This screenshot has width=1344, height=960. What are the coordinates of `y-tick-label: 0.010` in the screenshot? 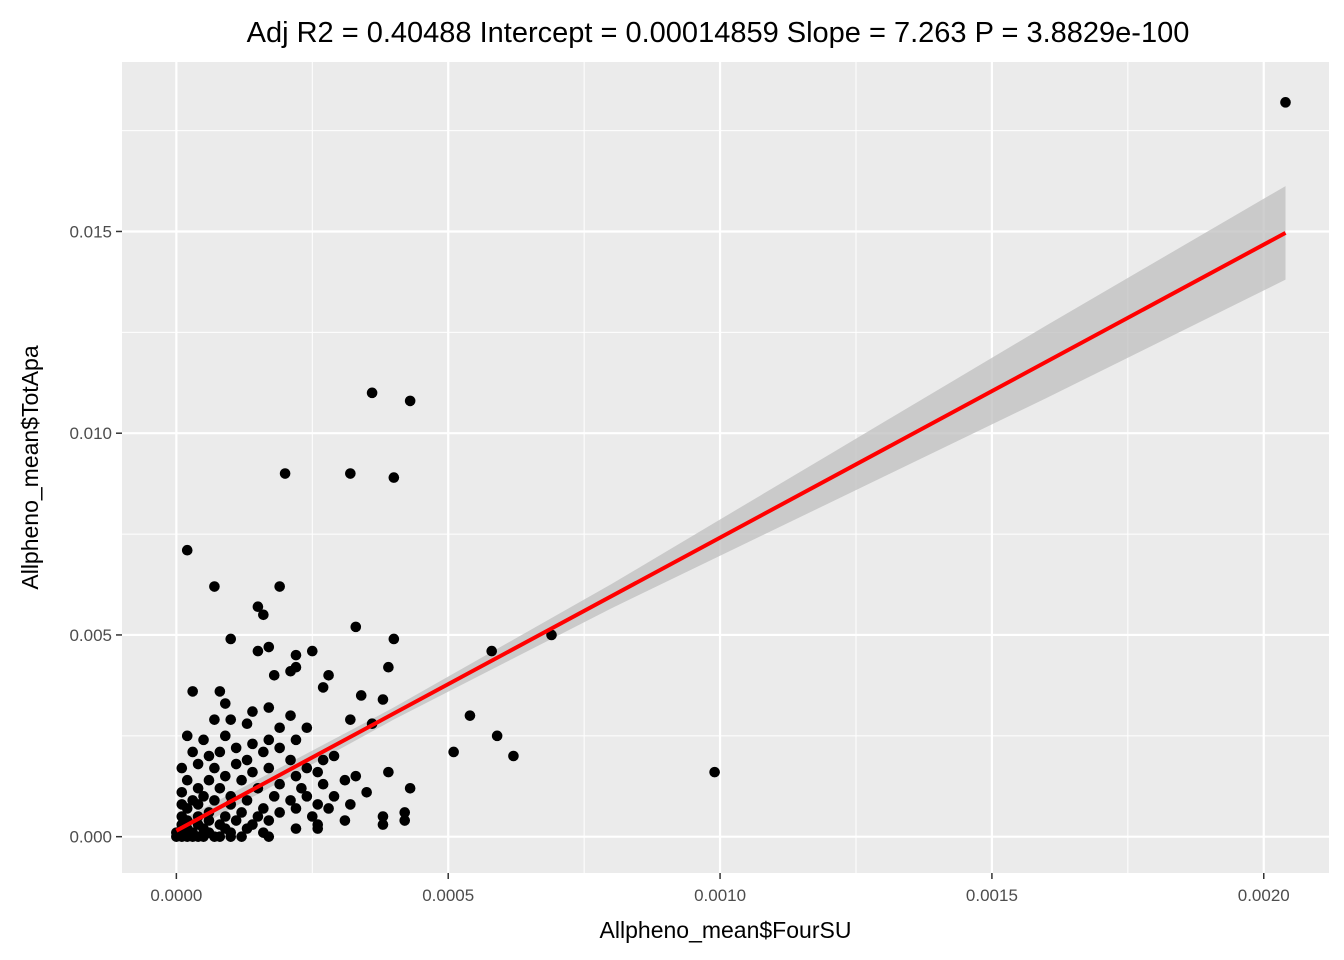 It's located at (90, 433).